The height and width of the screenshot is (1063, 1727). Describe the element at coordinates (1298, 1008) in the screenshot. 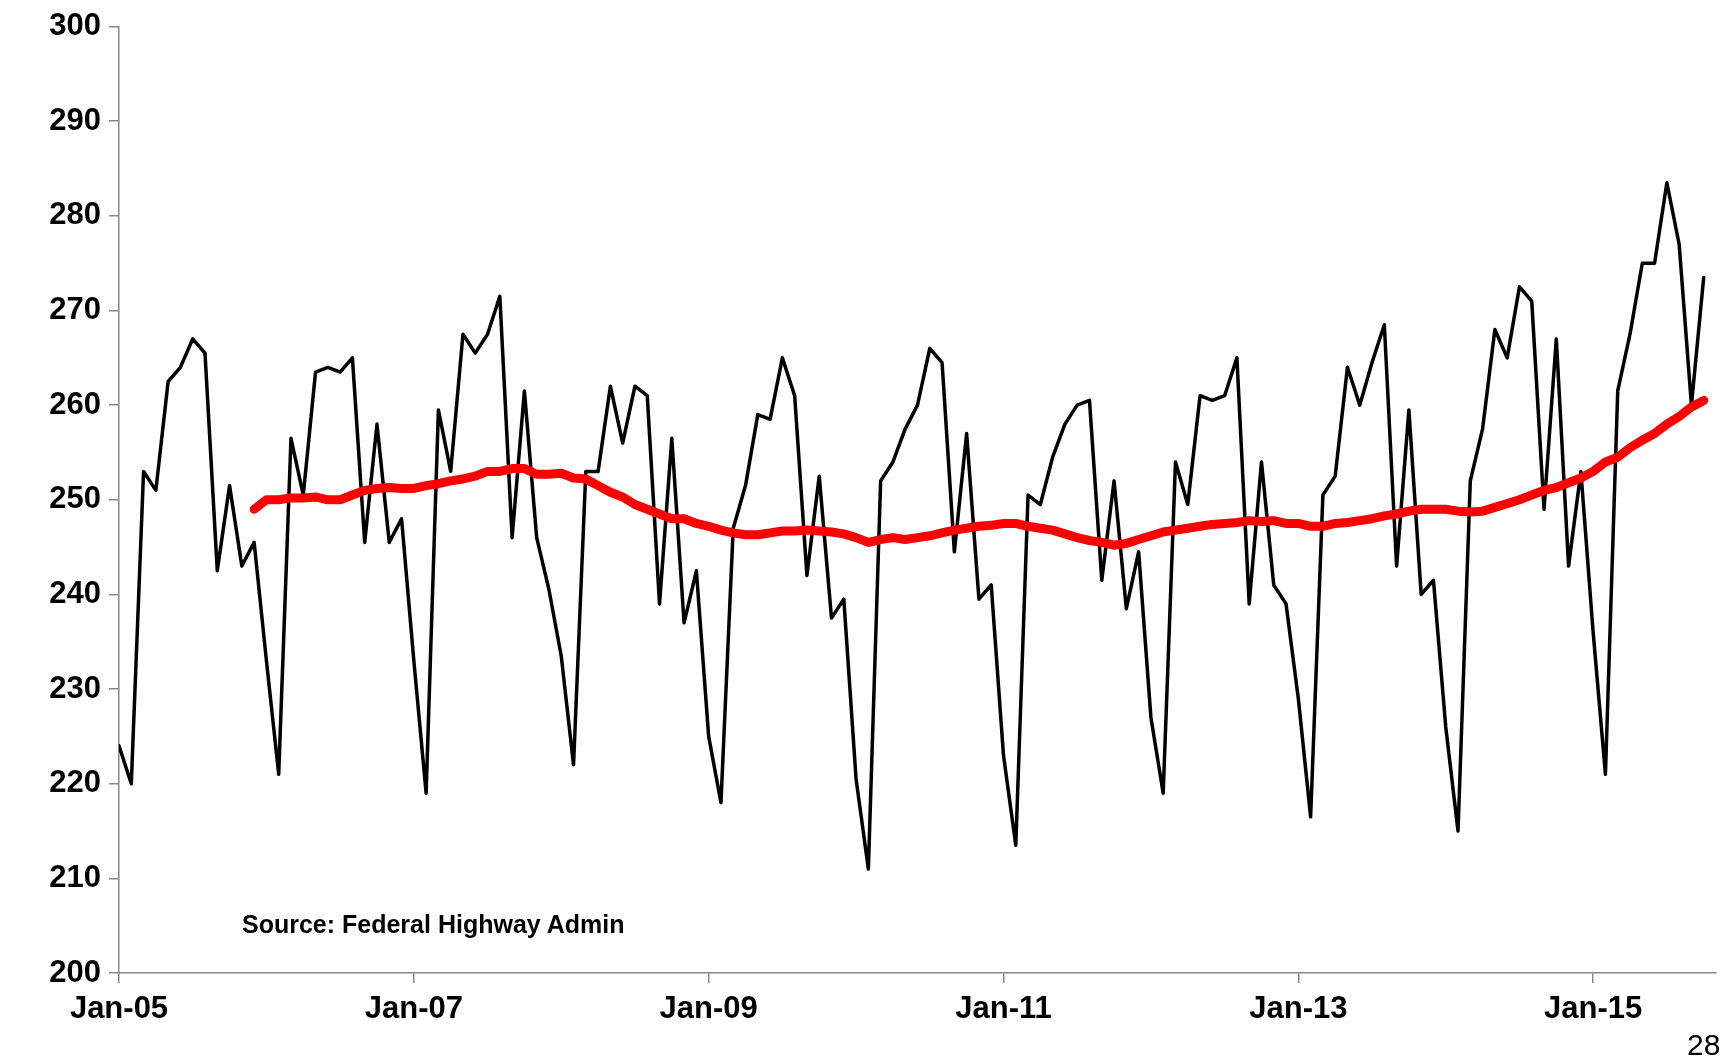

I see `x-tick-label: Jan-13` at that location.